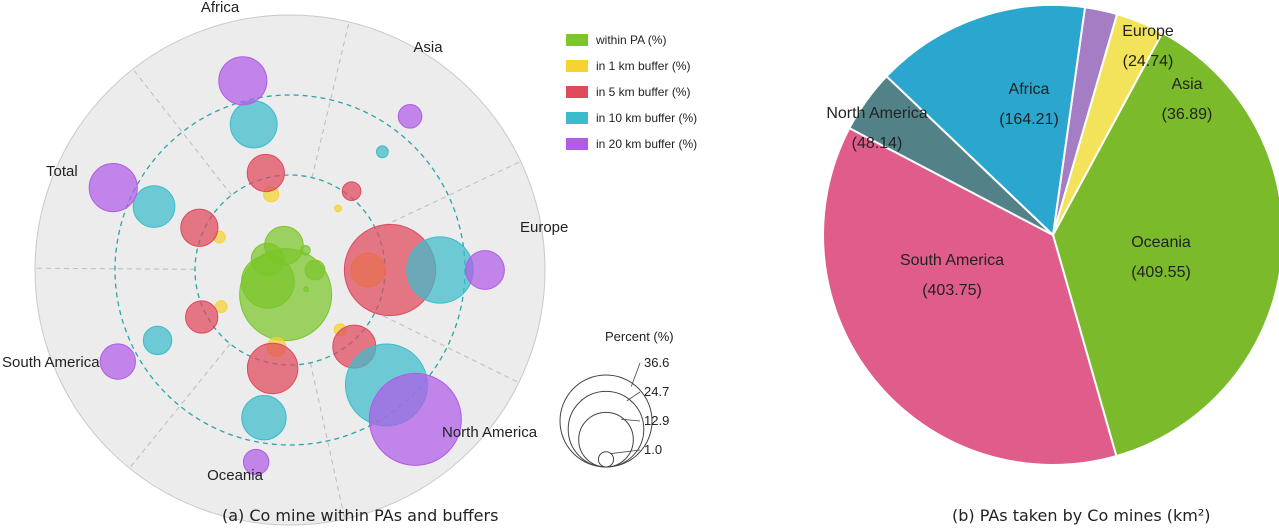 The height and width of the screenshot is (531, 1279). I want to click on bubble-asia-in-10-km-buffer, so click(382, 152).